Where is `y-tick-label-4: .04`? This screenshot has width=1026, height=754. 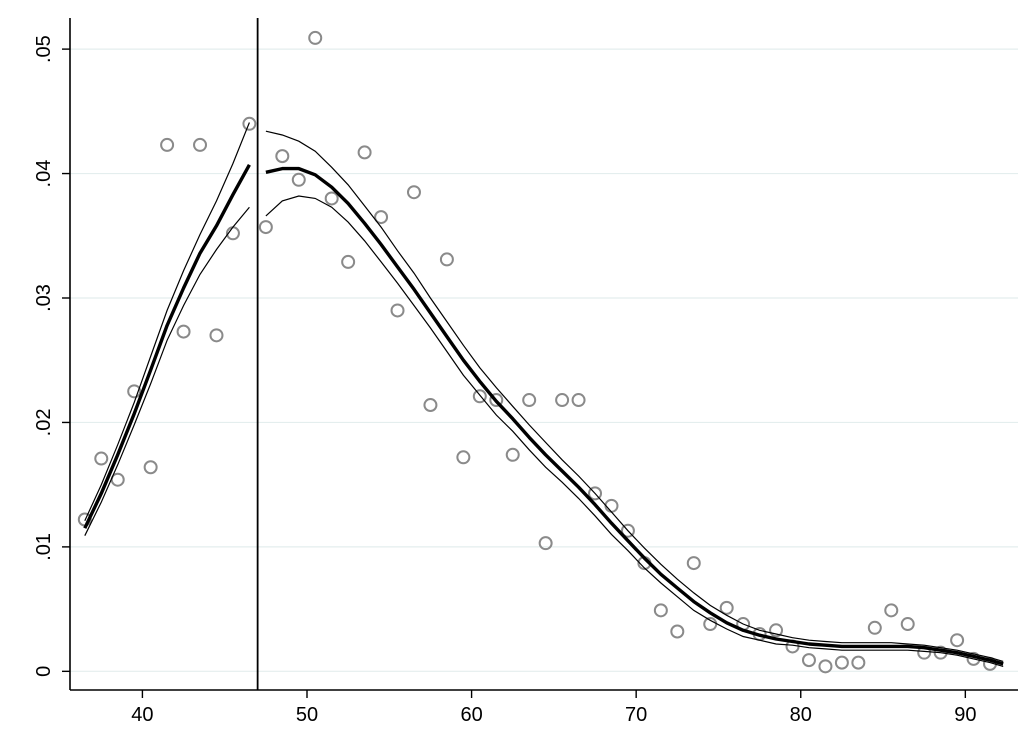 y-tick-label-4: .04 is located at coordinates (44, 174).